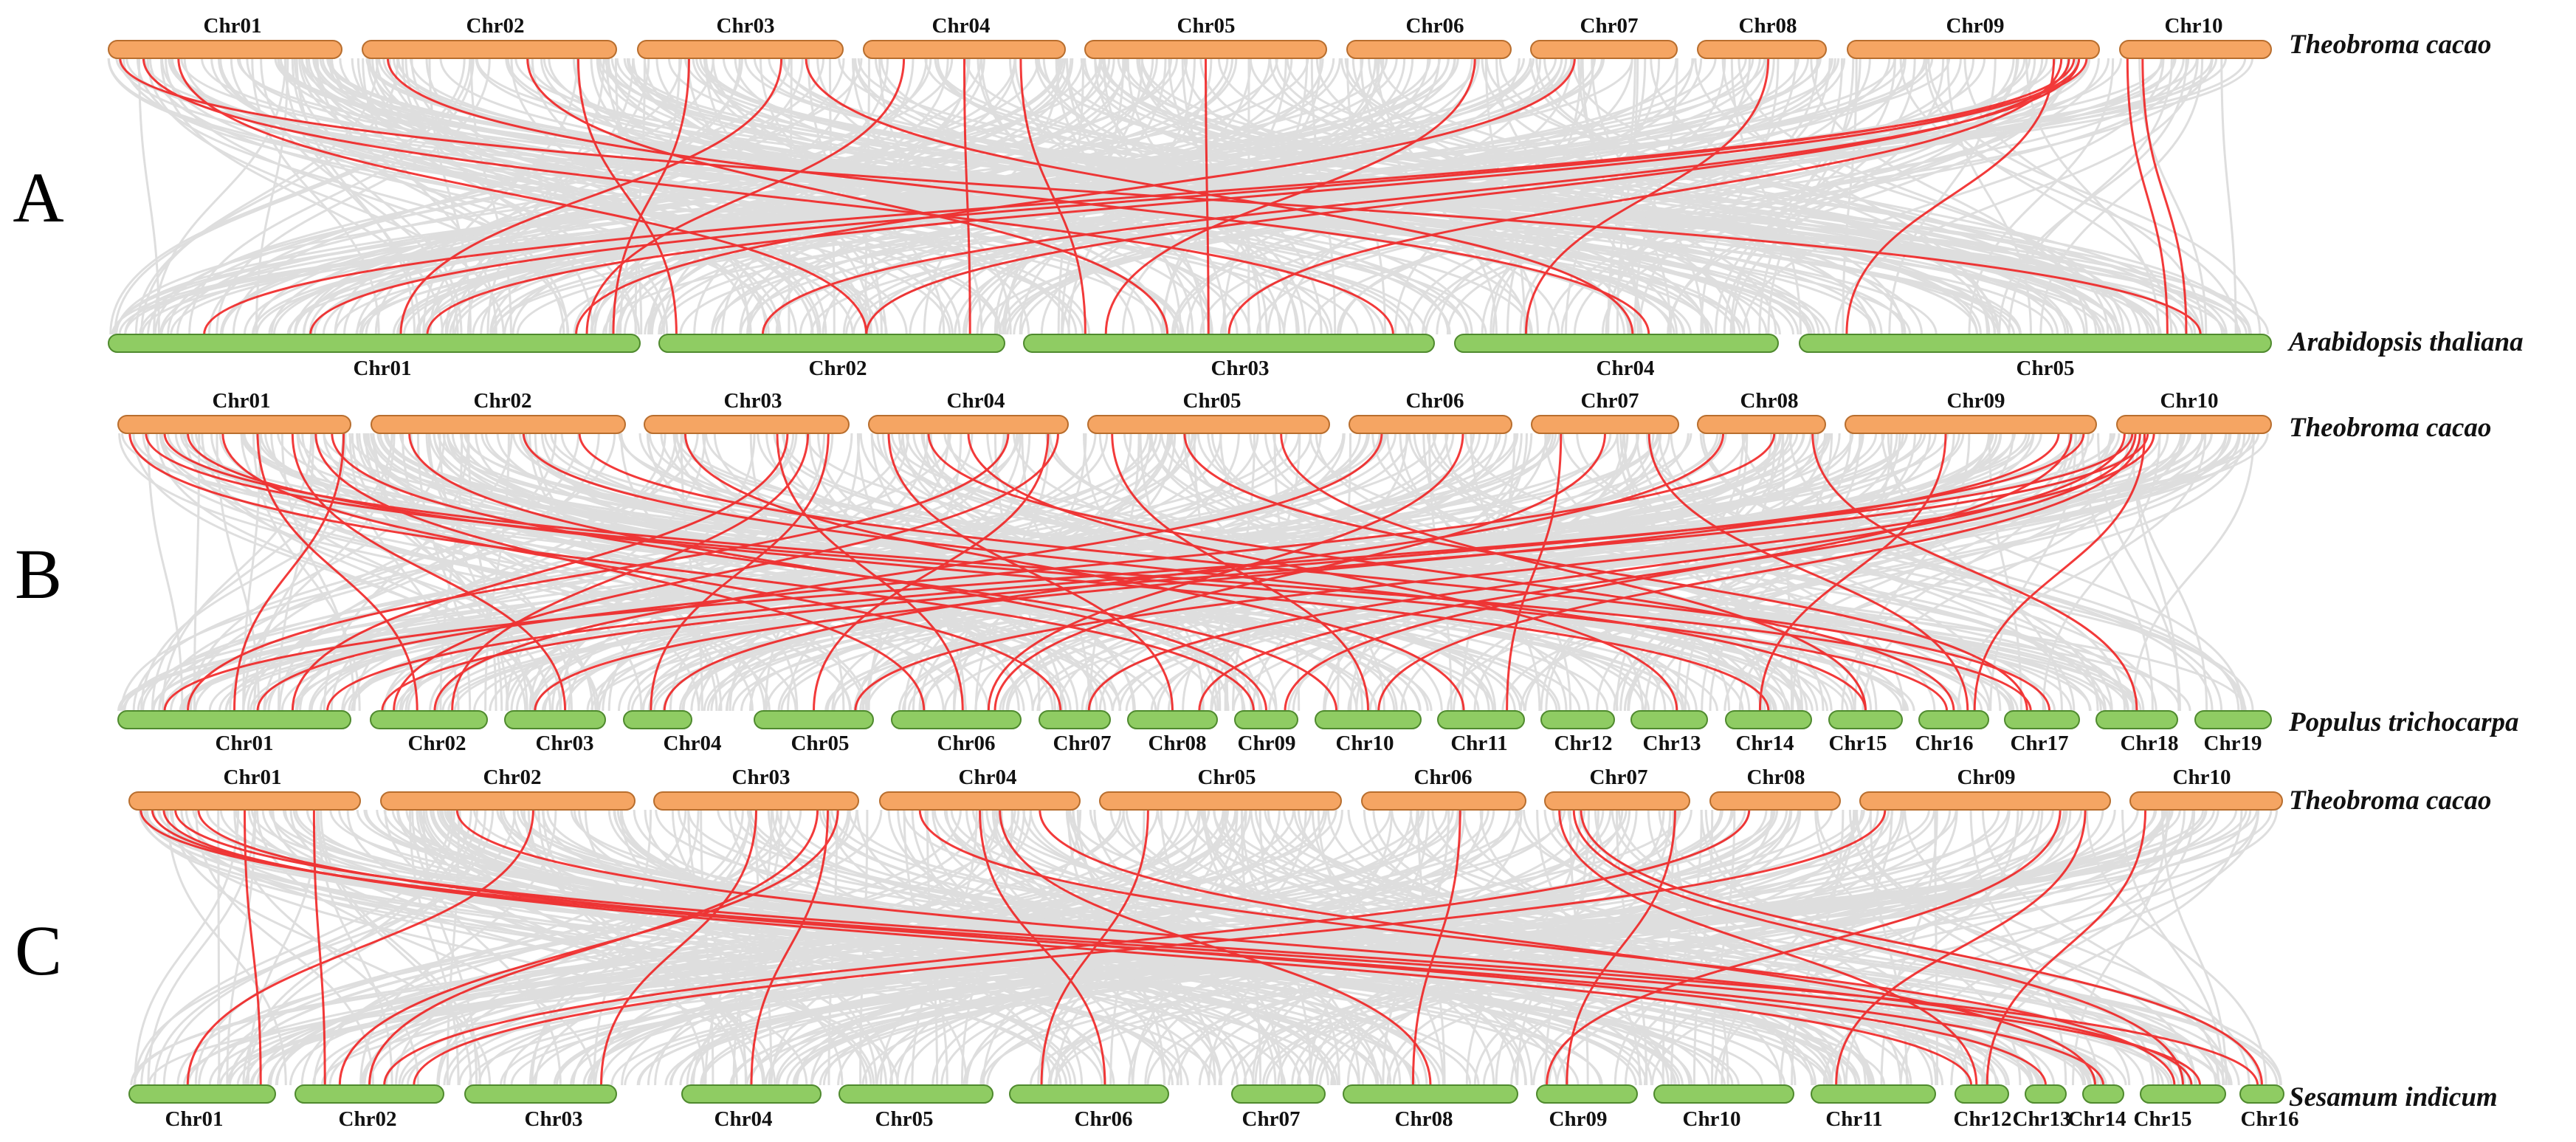  What do you see at coordinates (1578, 1119) in the screenshot?
I see `bottom-chromosome-label: Chr09` at bounding box center [1578, 1119].